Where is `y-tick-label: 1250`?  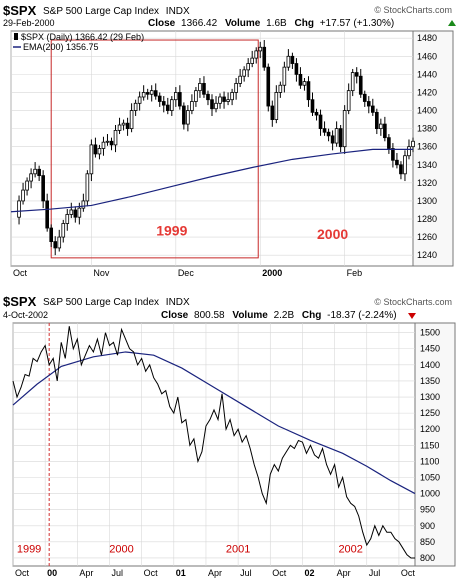
y-tick-label: 1250 is located at coordinates (430, 413).